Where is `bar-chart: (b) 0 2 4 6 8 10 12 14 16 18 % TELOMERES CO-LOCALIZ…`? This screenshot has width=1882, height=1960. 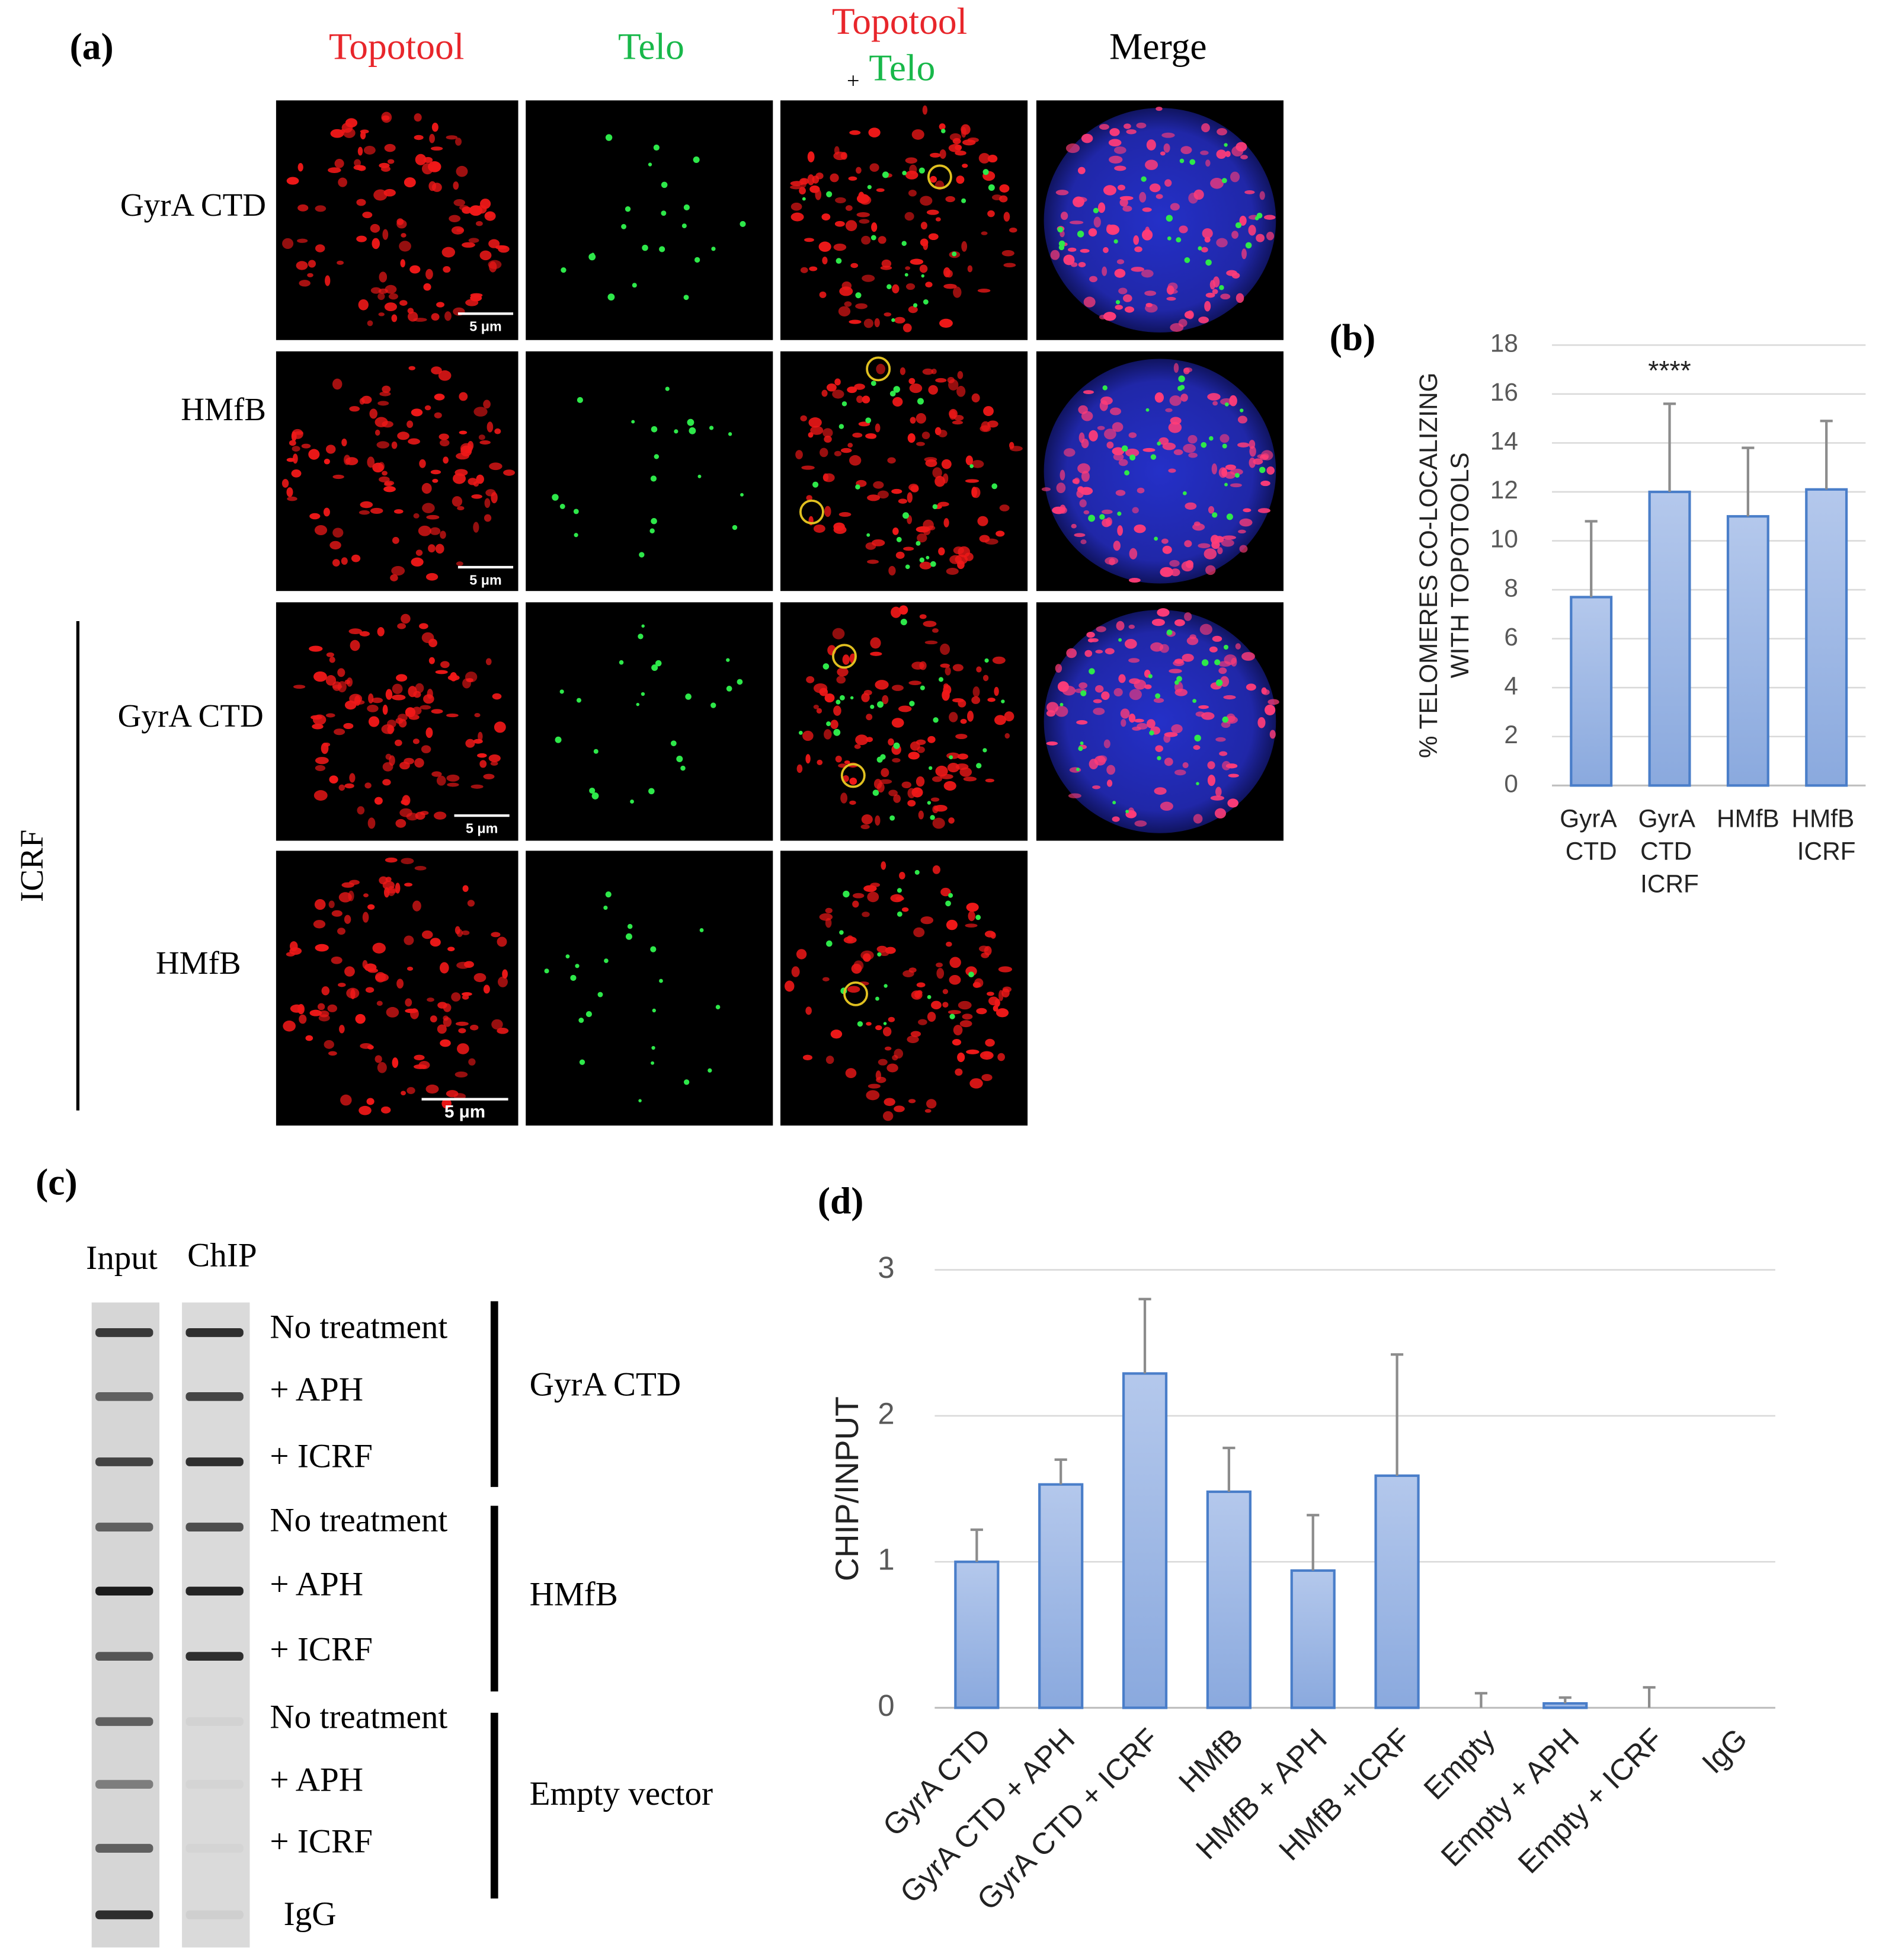 bar-chart: (b) 0 2 4 6 8 10 12 14 16 18 % TELOMERES CO-LOCALIZ… is located at coordinates (1598, 607).